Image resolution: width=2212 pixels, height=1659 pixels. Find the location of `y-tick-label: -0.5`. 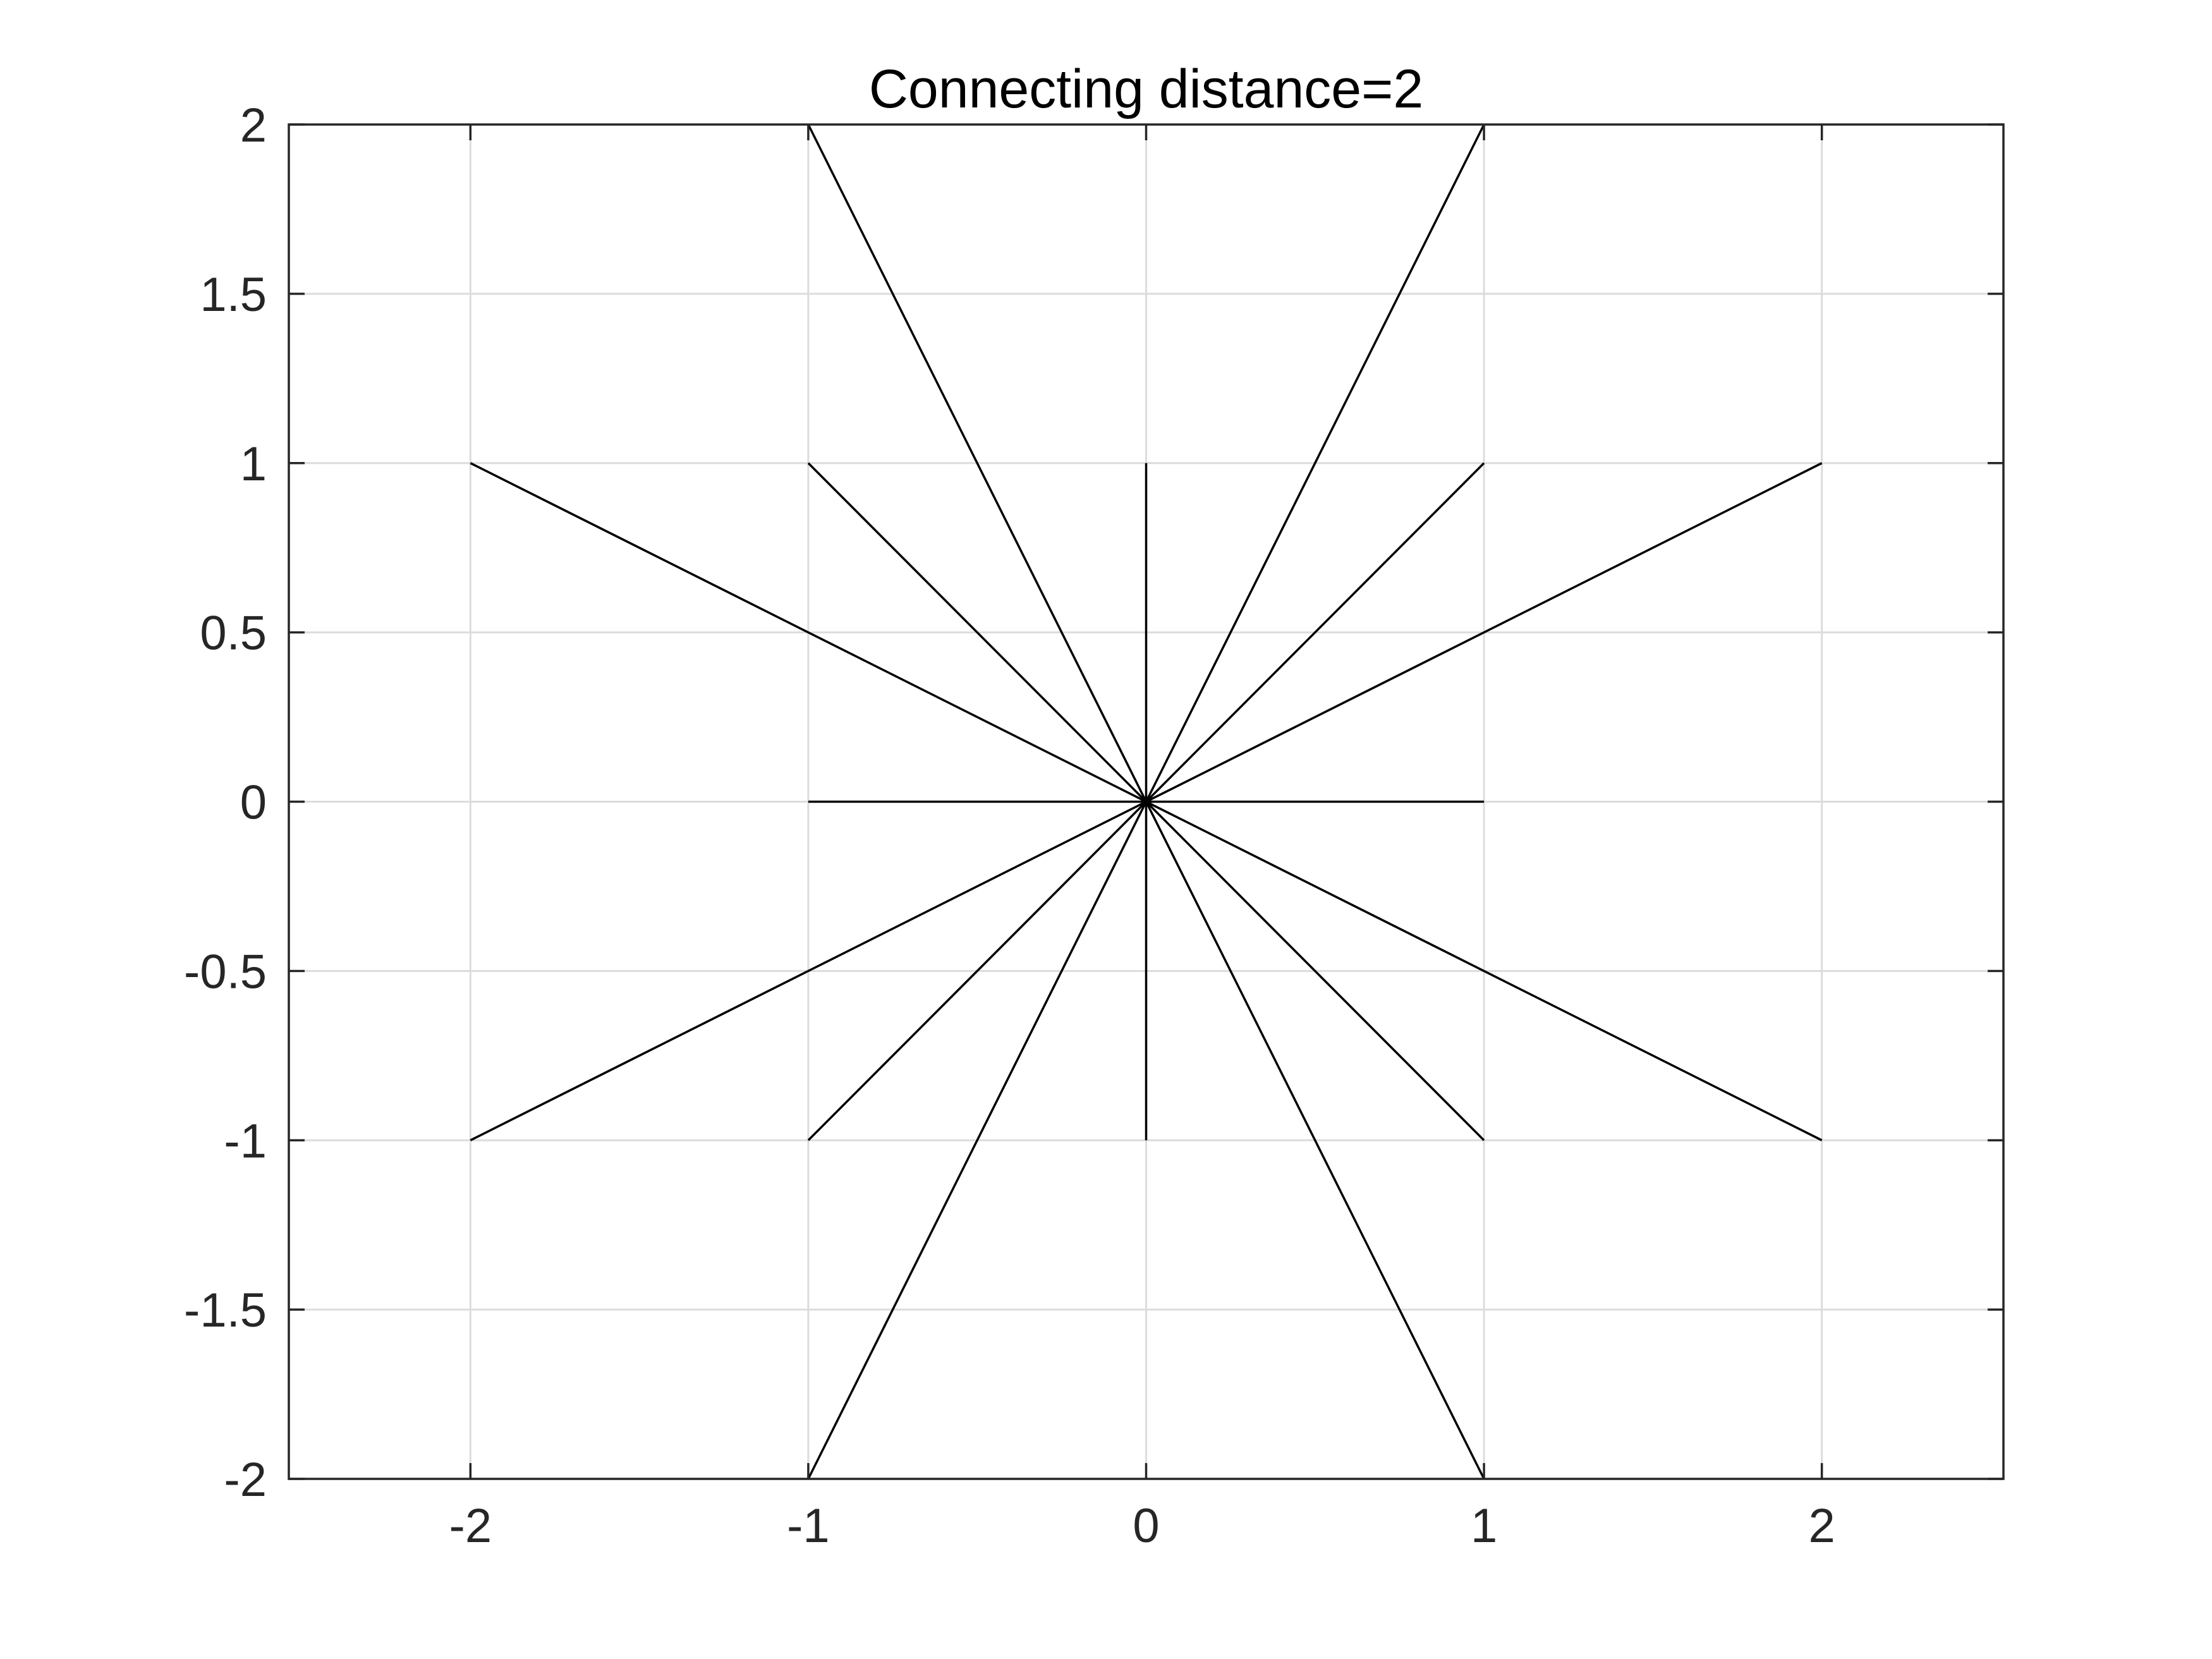

y-tick-label: -0.5 is located at coordinates (225, 972).